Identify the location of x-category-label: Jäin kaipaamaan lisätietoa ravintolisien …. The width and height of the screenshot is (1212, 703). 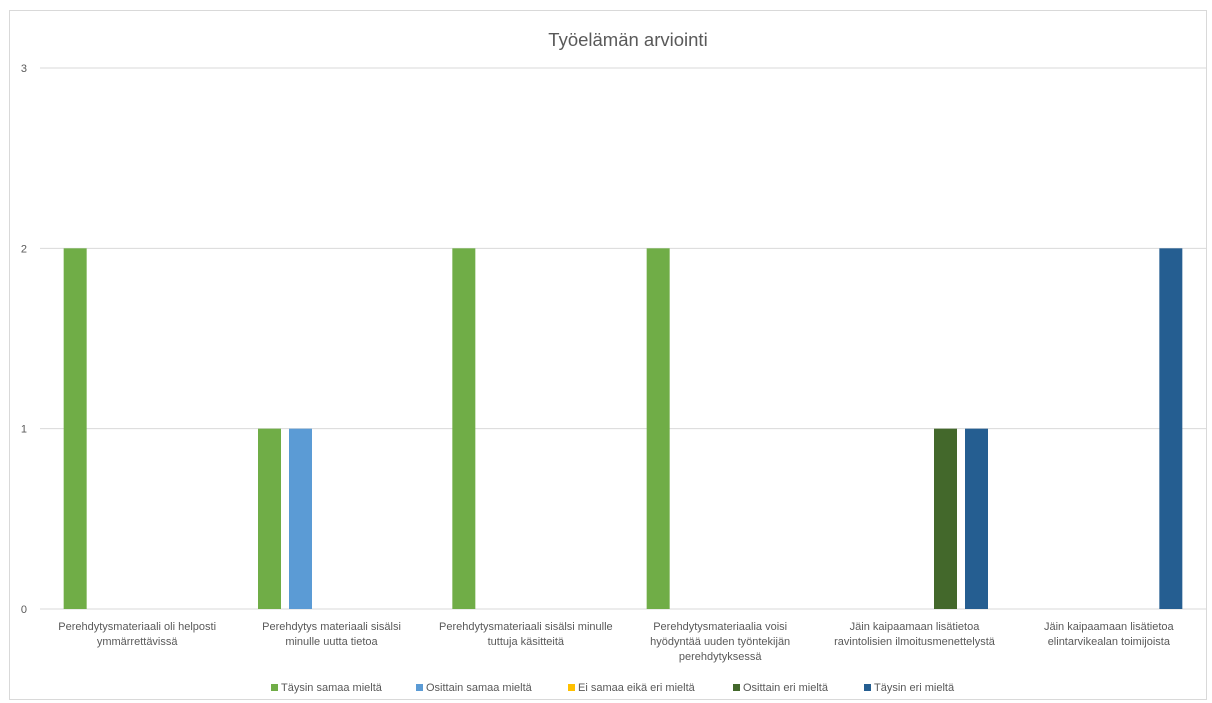
(915, 634).